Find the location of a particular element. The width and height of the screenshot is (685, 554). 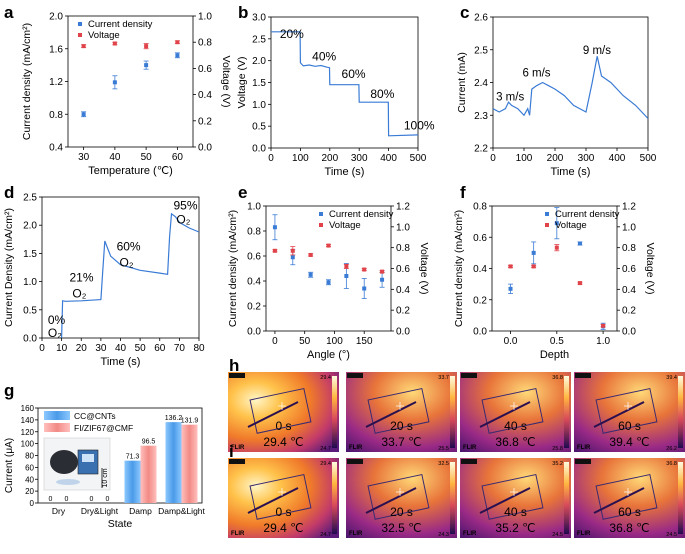

x-tick-label: 50 is located at coordinates (141, 348).